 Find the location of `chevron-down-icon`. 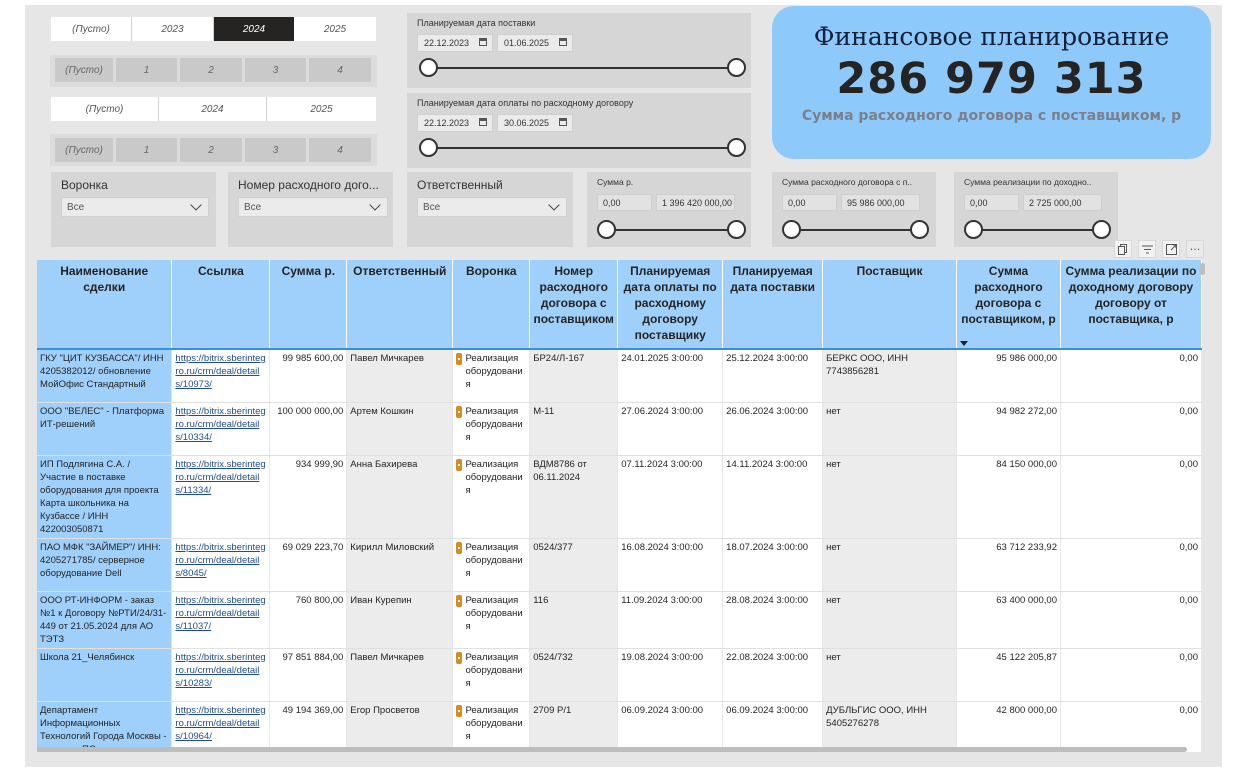

chevron-down-icon is located at coordinates (196, 205).